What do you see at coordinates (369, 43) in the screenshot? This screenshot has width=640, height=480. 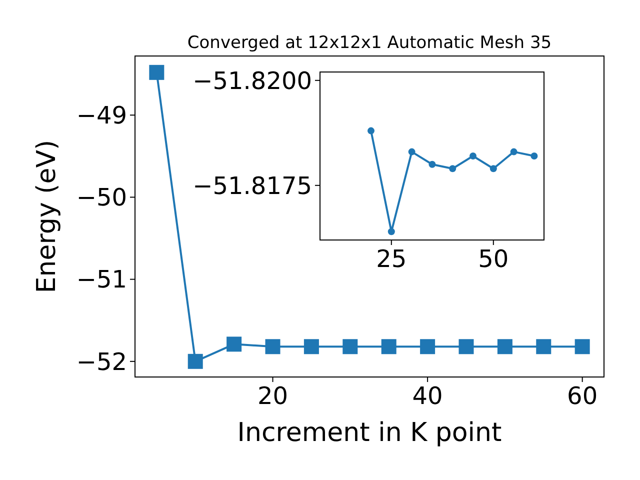 I see `chart-title: Converged at 12x12x1 Automatic Mesh 35` at bounding box center [369, 43].